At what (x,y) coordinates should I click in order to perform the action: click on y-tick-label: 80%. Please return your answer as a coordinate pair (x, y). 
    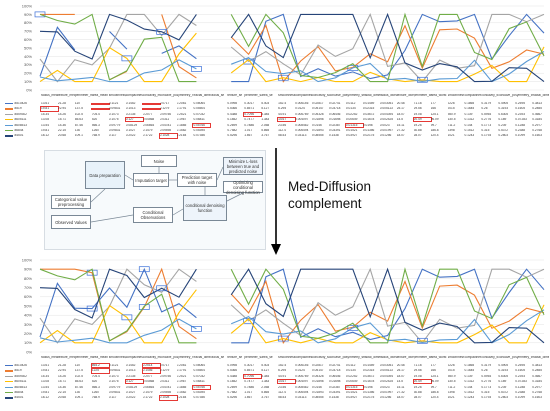
    Looking at the image, I should click on (28, 278).